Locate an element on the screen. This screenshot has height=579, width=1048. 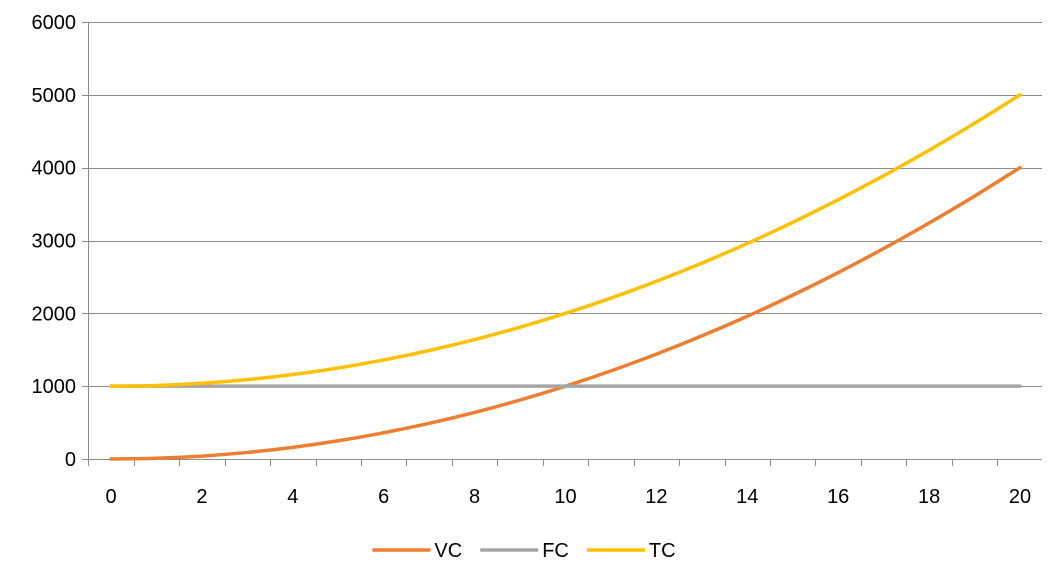
legend-item-tc: TC is located at coordinates (631, 551).